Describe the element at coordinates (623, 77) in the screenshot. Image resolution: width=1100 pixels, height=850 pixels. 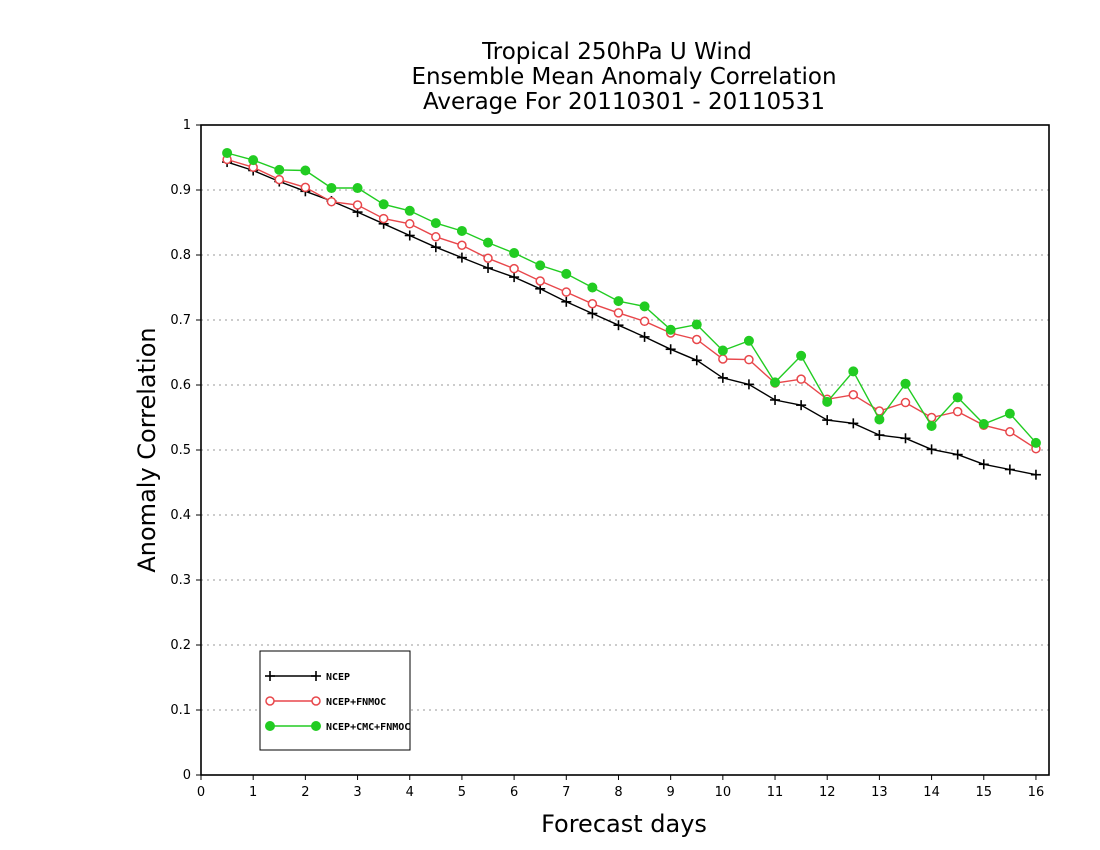
I see `title-line-2: Ensemble Mean Anomaly Correlation` at that location.